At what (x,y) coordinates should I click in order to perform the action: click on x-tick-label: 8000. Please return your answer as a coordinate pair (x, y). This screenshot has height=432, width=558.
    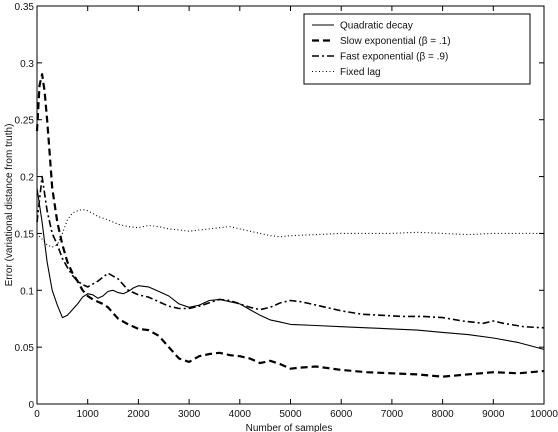
    Looking at the image, I should click on (442, 414).